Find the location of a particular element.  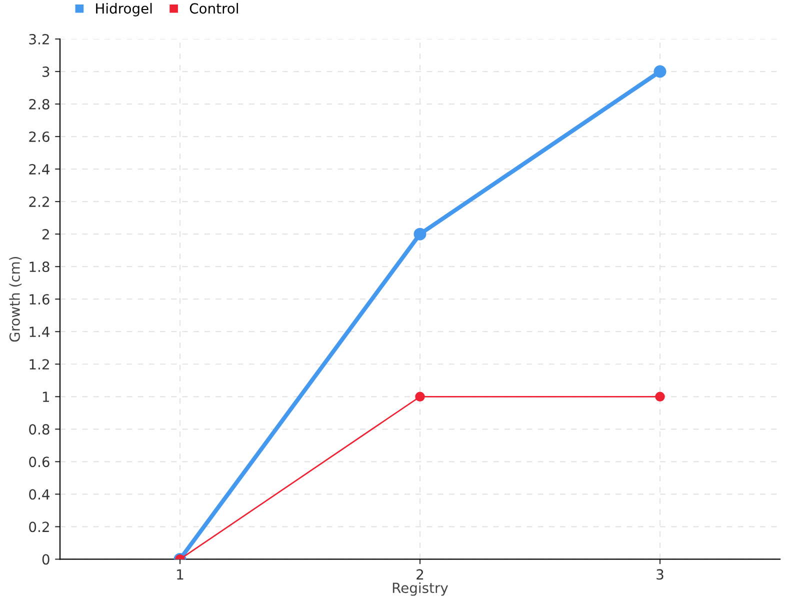

y-tick-label: 1 is located at coordinates (45, 397).